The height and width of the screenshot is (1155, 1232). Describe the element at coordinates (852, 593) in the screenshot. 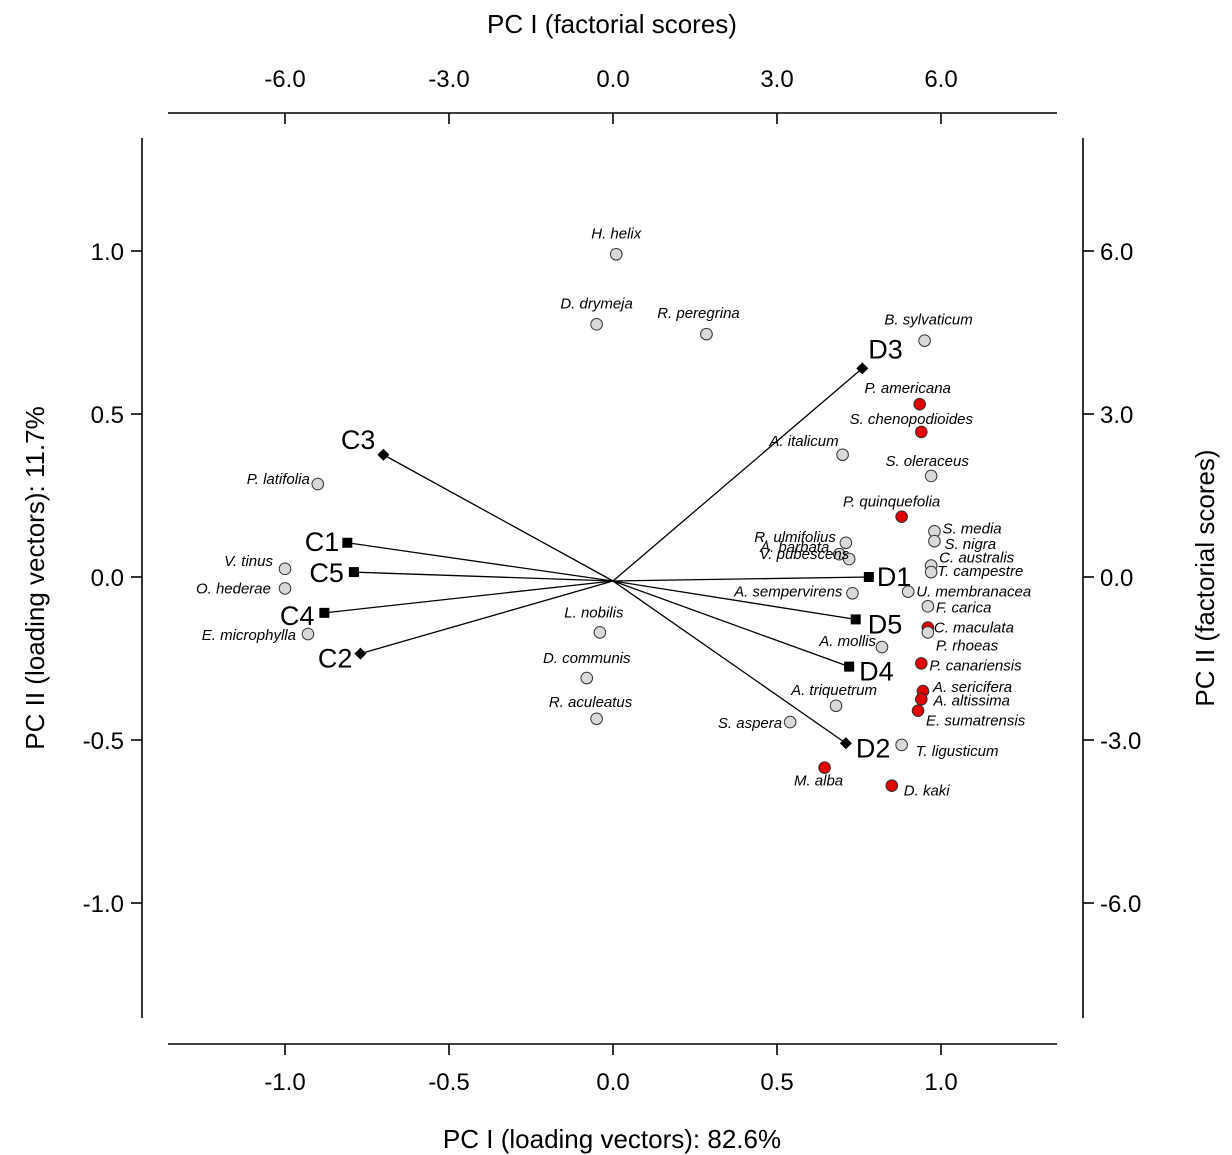

I see `point-a-sempervirens` at that location.